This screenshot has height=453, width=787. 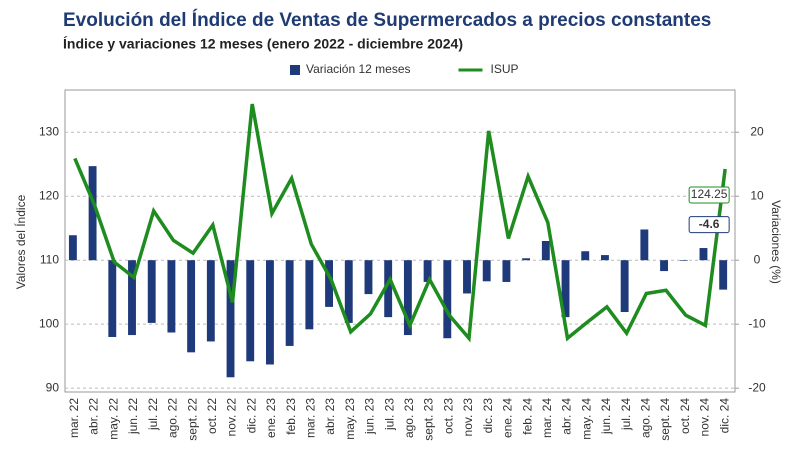 What do you see at coordinates (49, 195) in the screenshot?
I see `y-tick-label: 120` at bounding box center [49, 195].